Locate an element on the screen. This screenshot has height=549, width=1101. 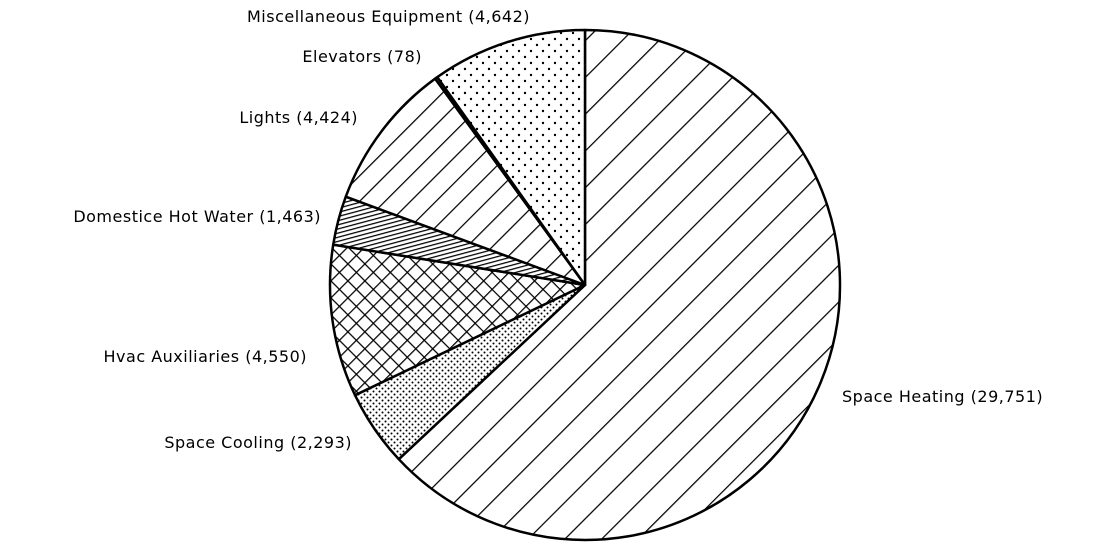
category-name: Space Heating is located at coordinates (903, 396).